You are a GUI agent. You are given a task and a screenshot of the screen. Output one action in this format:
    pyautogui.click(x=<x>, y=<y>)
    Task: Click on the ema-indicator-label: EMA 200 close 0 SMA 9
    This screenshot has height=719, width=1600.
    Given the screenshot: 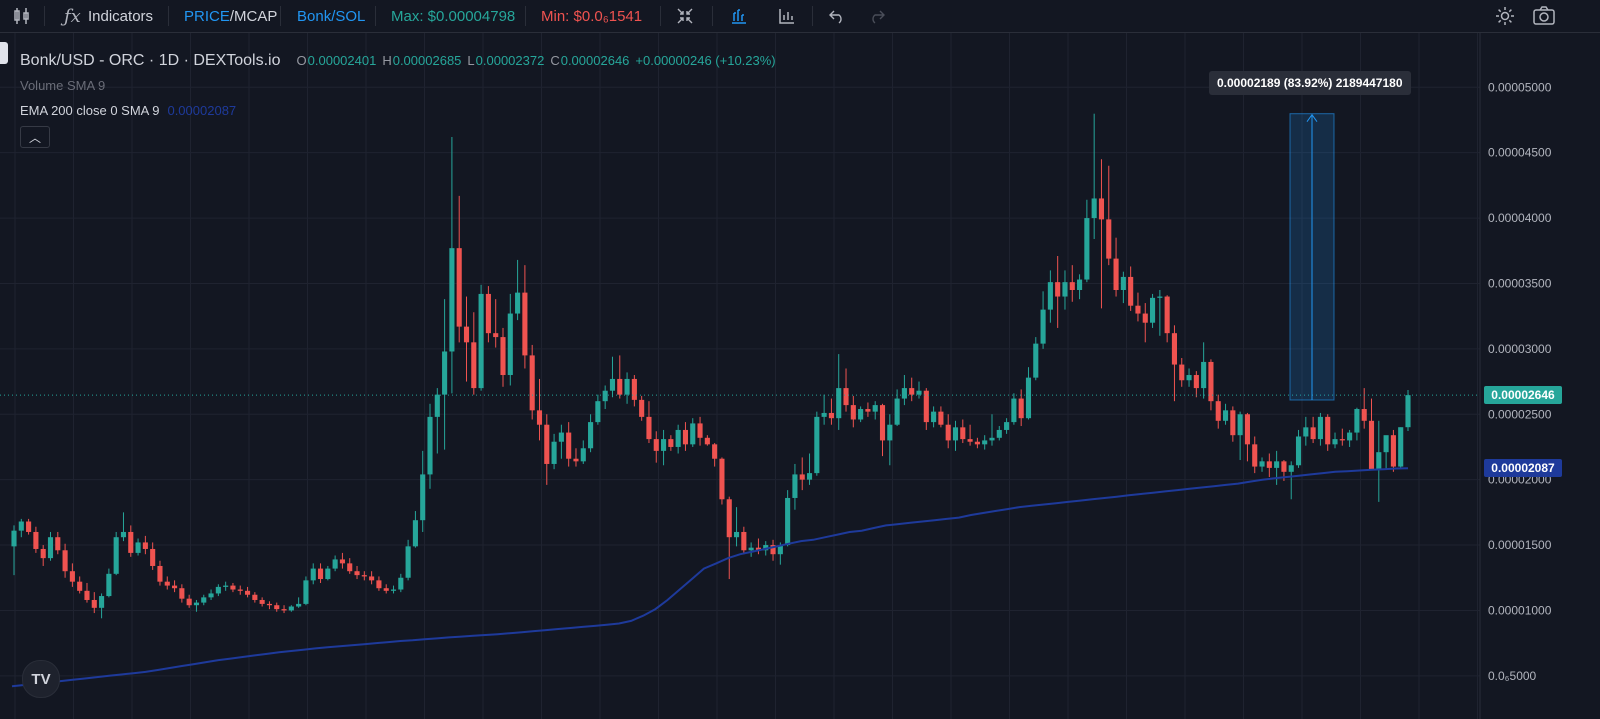 What is the action you would take?
    pyautogui.click(x=90, y=110)
    